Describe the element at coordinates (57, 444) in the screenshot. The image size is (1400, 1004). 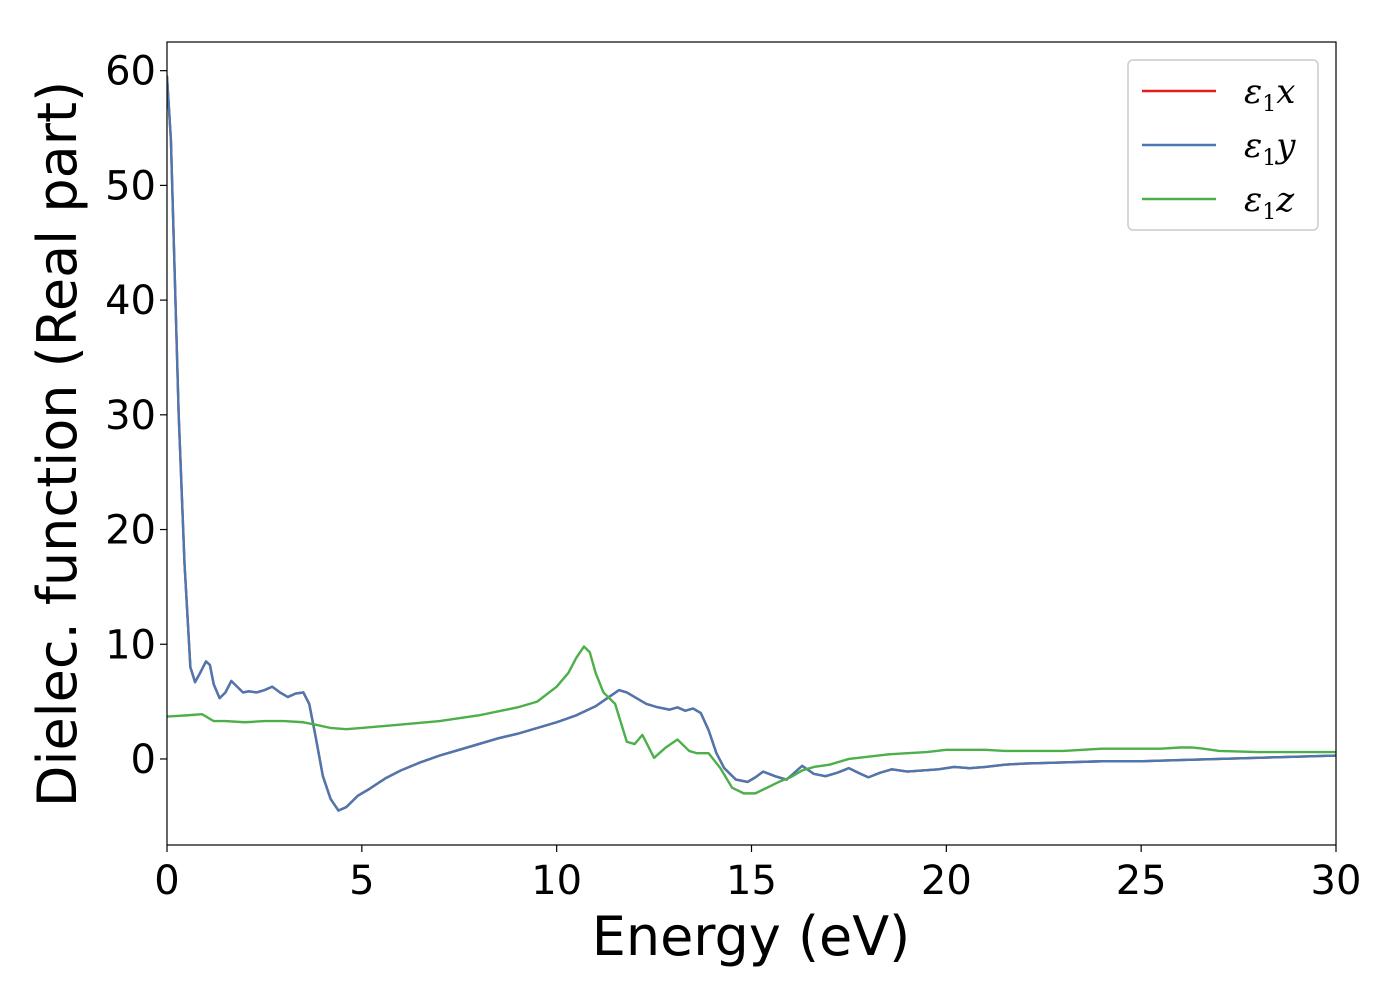
I see `y-axis-title: Dielec. function (Real part)` at that location.